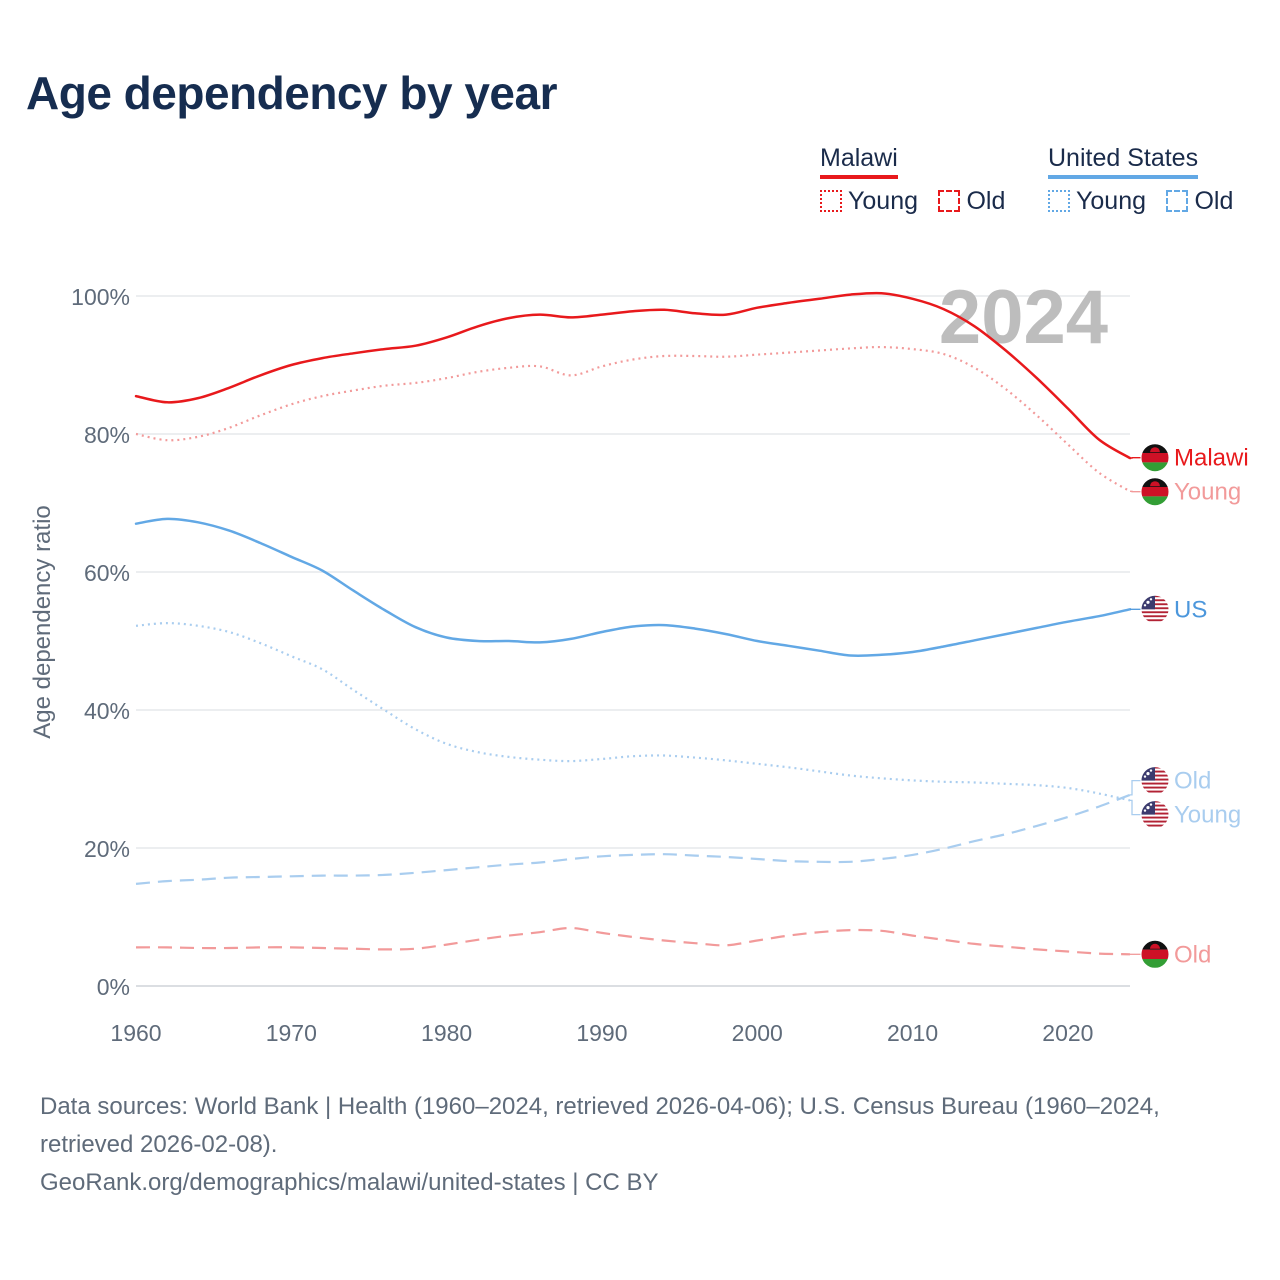  I want to click on x-tick-label: 2020, so click(1067, 1033).